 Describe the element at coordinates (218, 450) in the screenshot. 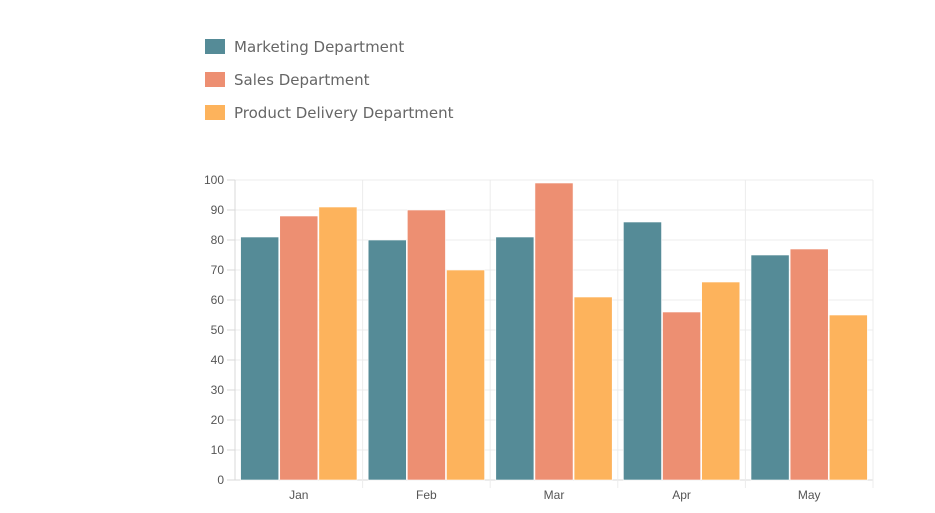

I see `y-tick-label: 10` at that location.